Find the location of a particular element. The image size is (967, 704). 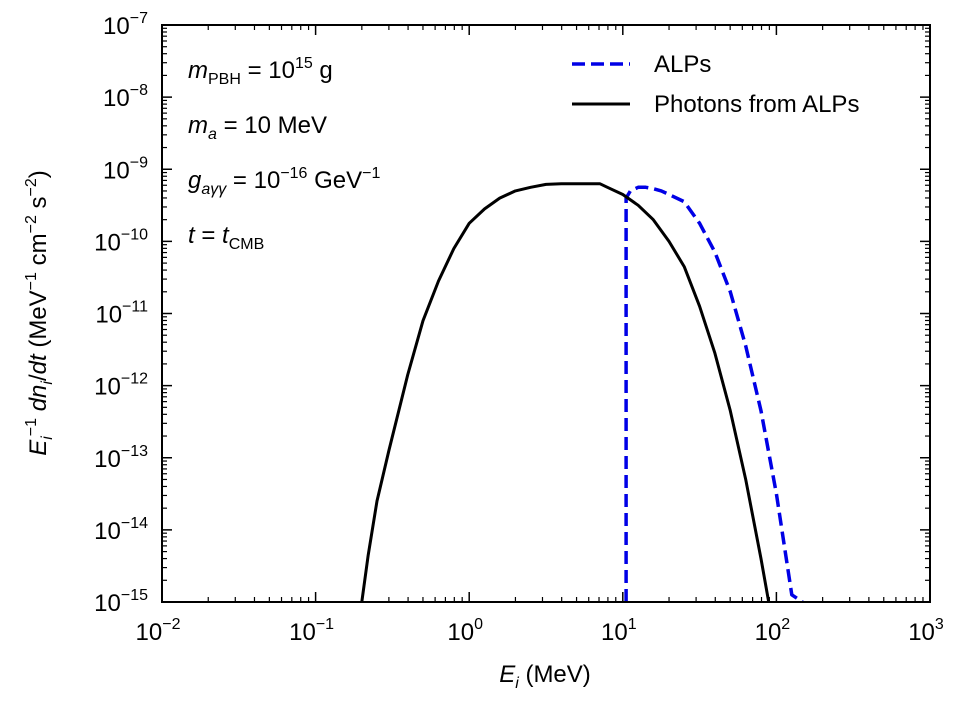

y-tick-label: 10⁻¹¹ is located at coordinates (121, 314).